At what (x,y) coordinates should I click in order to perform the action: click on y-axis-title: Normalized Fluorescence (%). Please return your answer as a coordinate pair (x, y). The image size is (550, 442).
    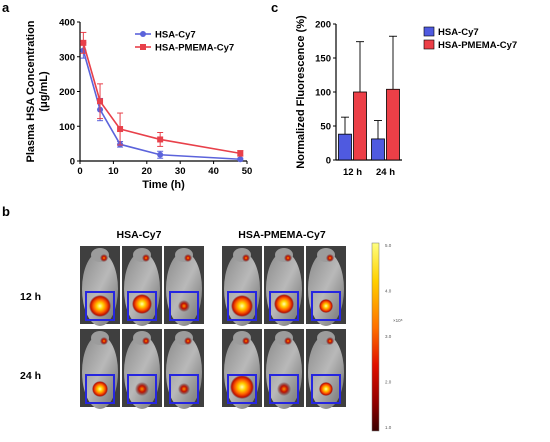
    Looking at the image, I should click on (301, 92).